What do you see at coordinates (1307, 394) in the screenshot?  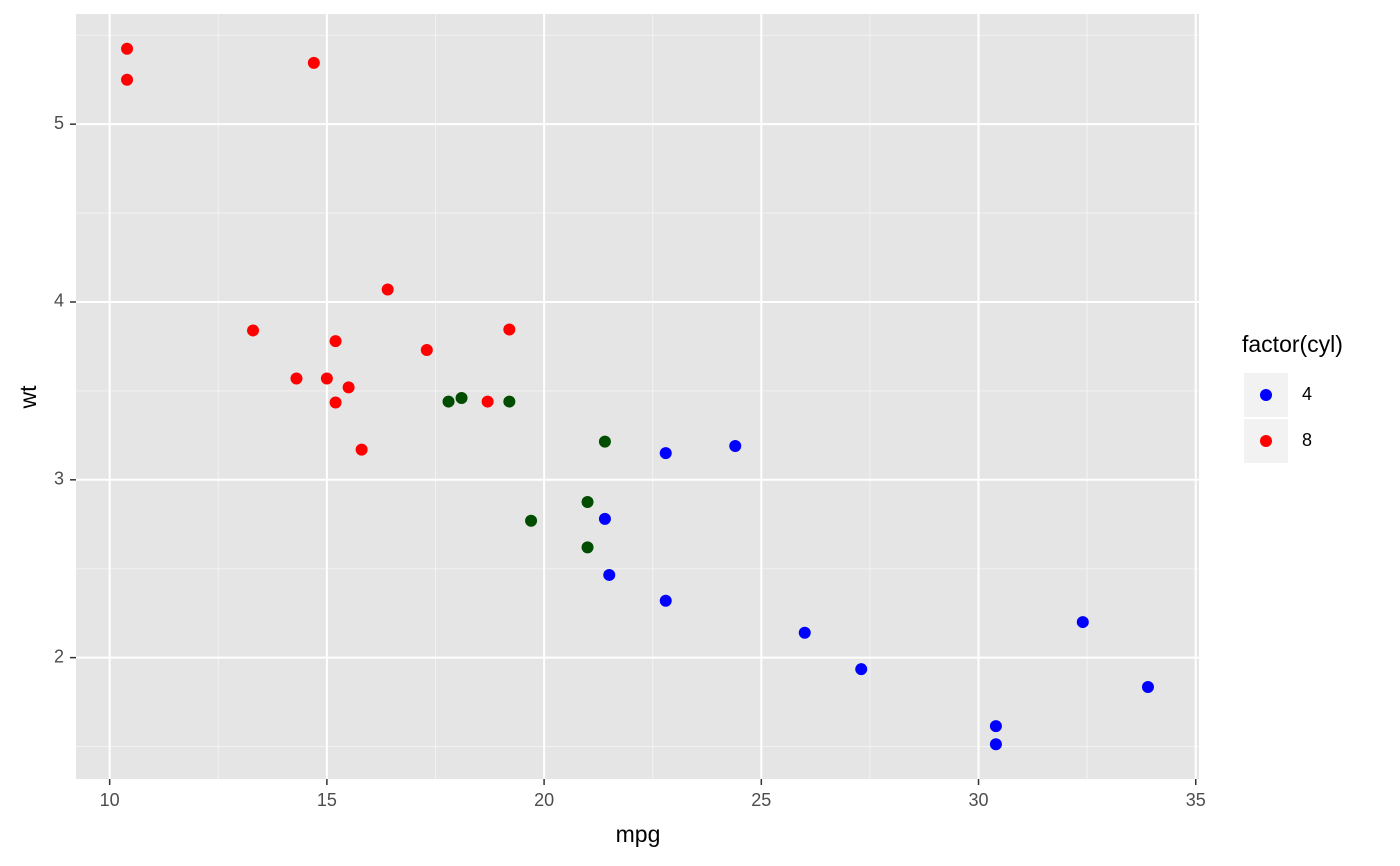 I see `legend-label: 4` at bounding box center [1307, 394].